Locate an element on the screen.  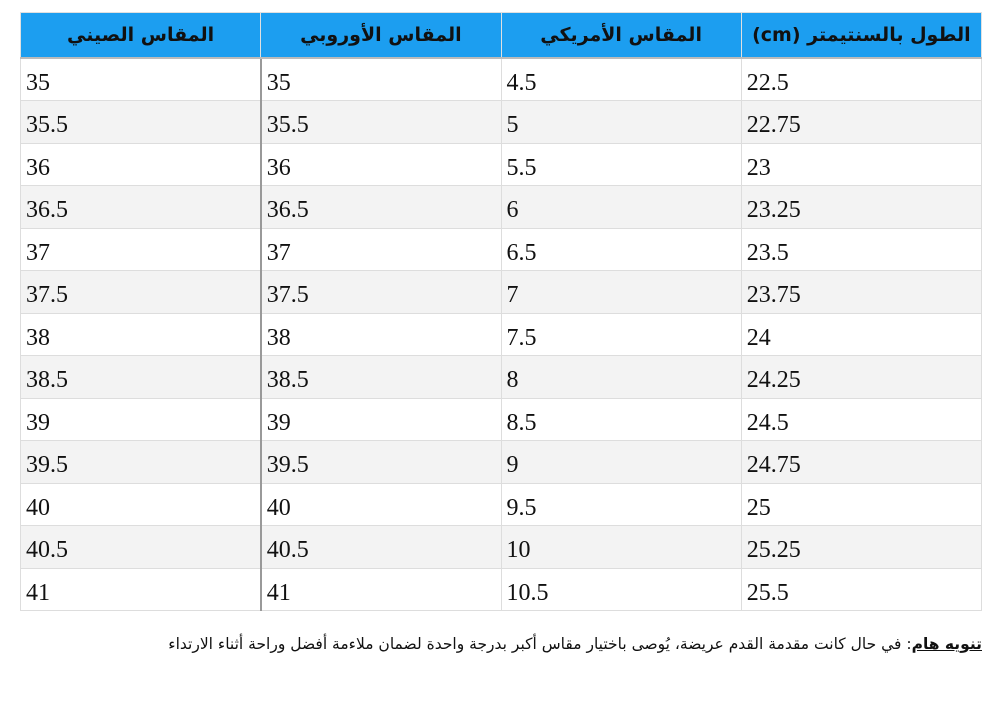
table-row: 37 37 6.5 23.5 is located at coordinates (501, 249).